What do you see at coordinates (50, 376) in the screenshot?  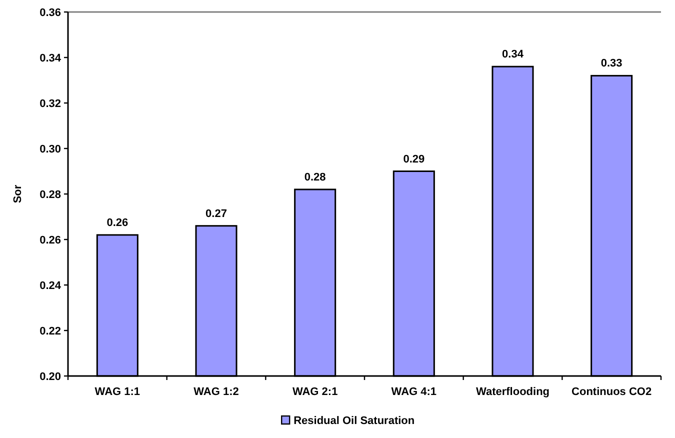 I see `y-tick-label: 0.20` at bounding box center [50, 376].